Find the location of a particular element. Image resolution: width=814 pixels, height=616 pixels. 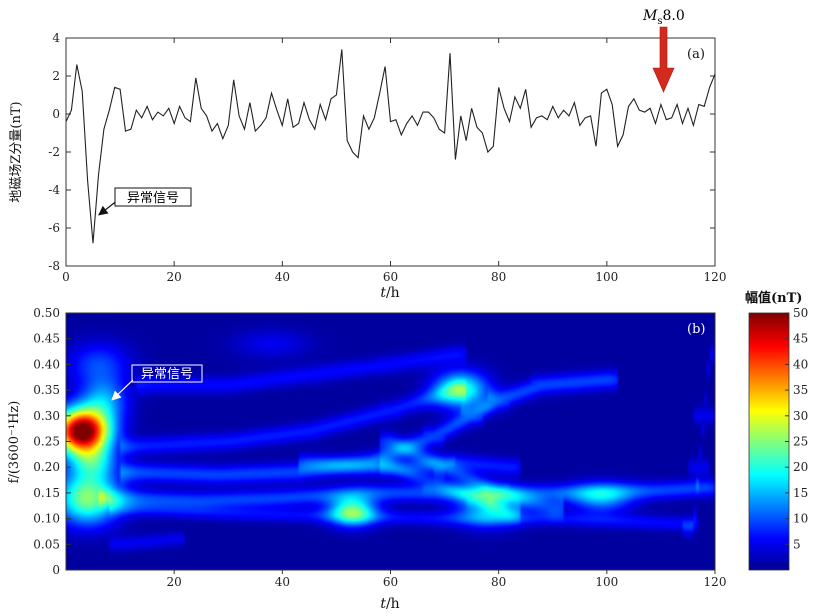

panel-a-x-axis-label-t: t is located at coordinates (383, 293).